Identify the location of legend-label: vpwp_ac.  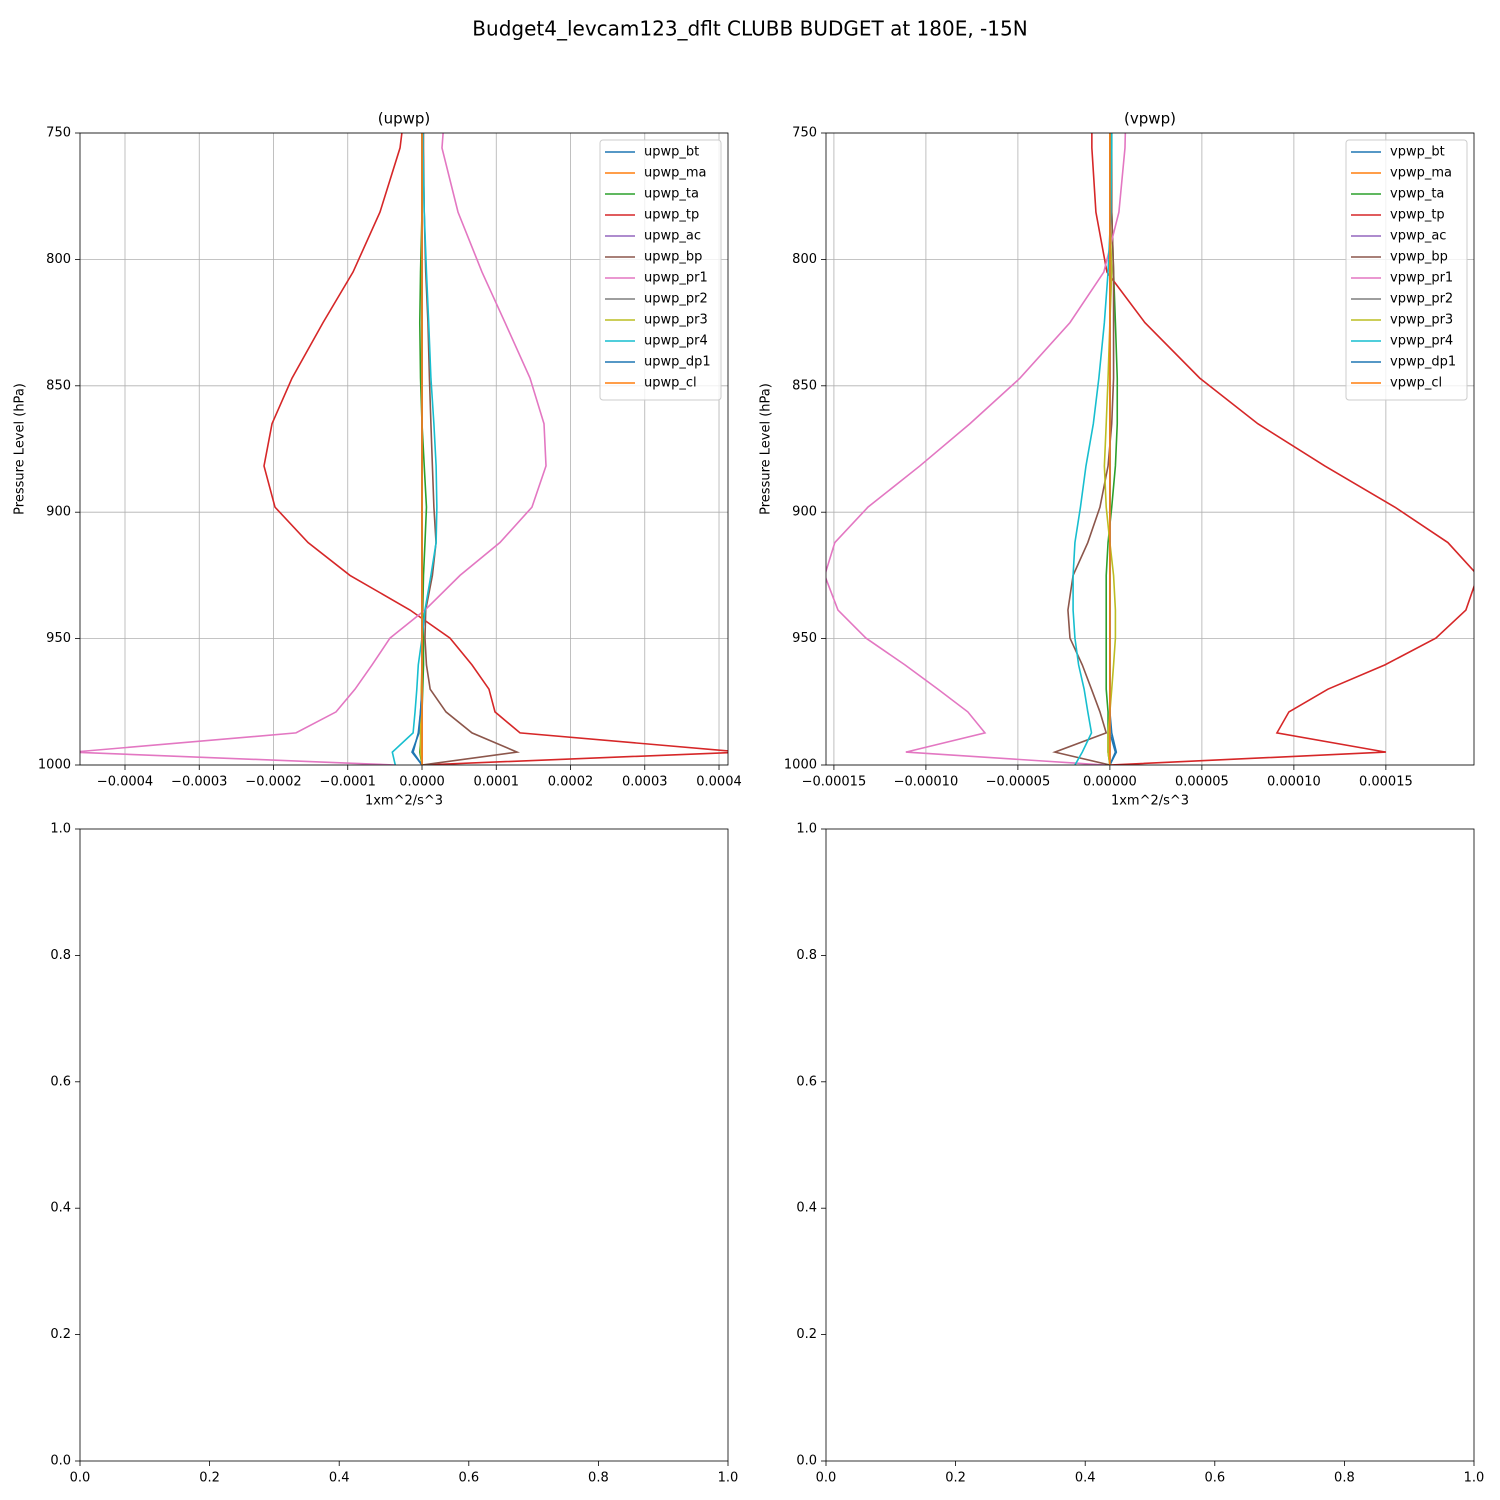
(1418, 236).